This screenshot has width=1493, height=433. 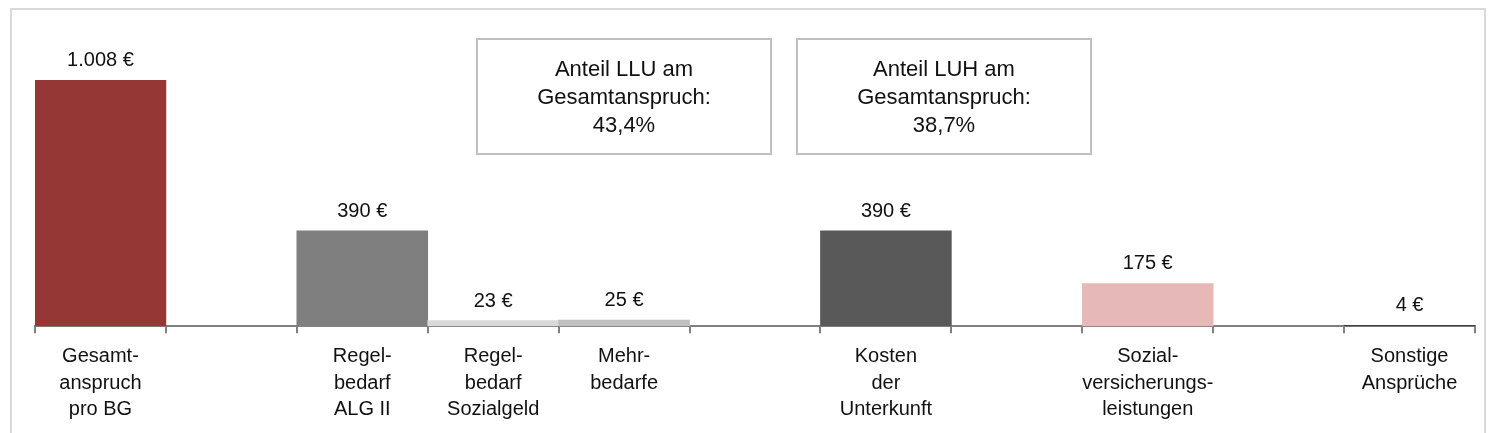 I want to click on x-tick-label: Mehr- bedarfe, so click(x=624, y=368).